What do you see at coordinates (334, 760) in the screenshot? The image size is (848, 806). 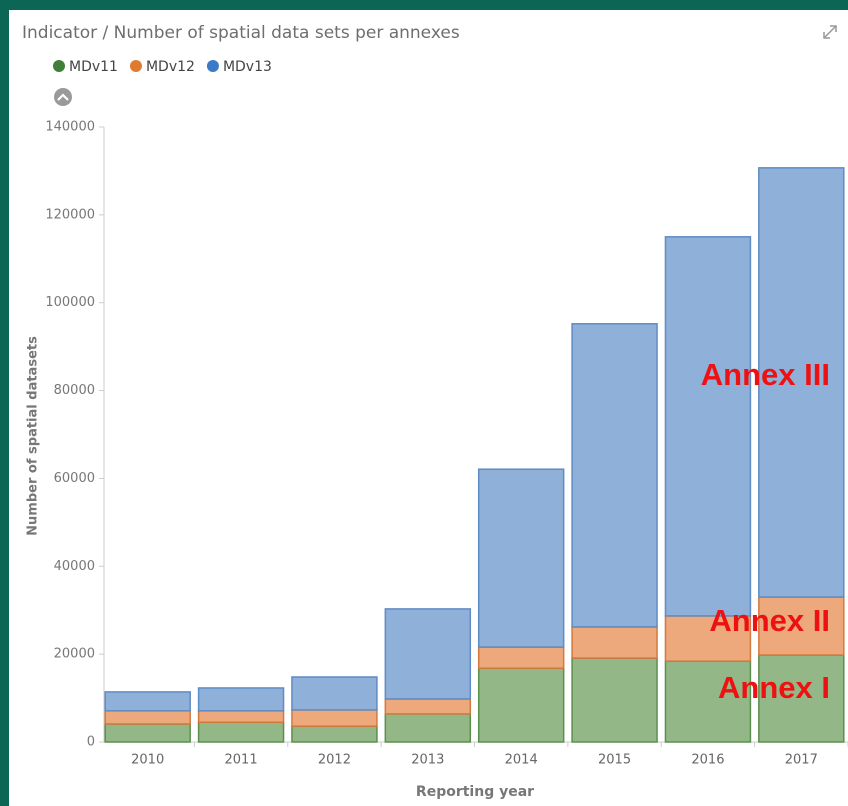 I see `x-tick-label: 2012` at bounding box center [334, 760].